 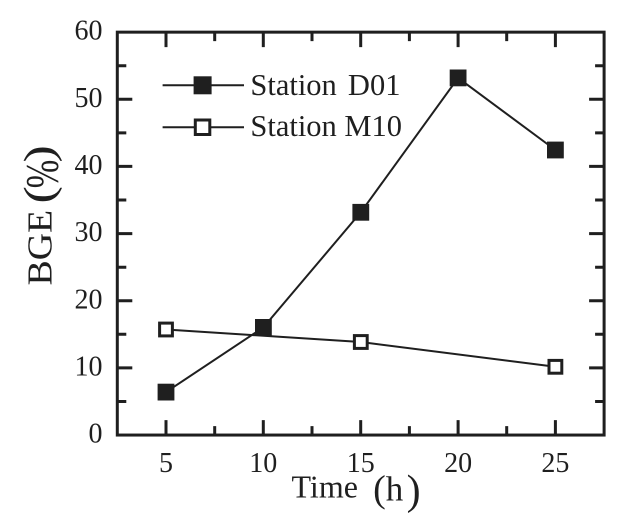 What do you see at coordinates (89, 98) in the screenshot?
I see `svg-text: 50` at bounding box center [89, 98].